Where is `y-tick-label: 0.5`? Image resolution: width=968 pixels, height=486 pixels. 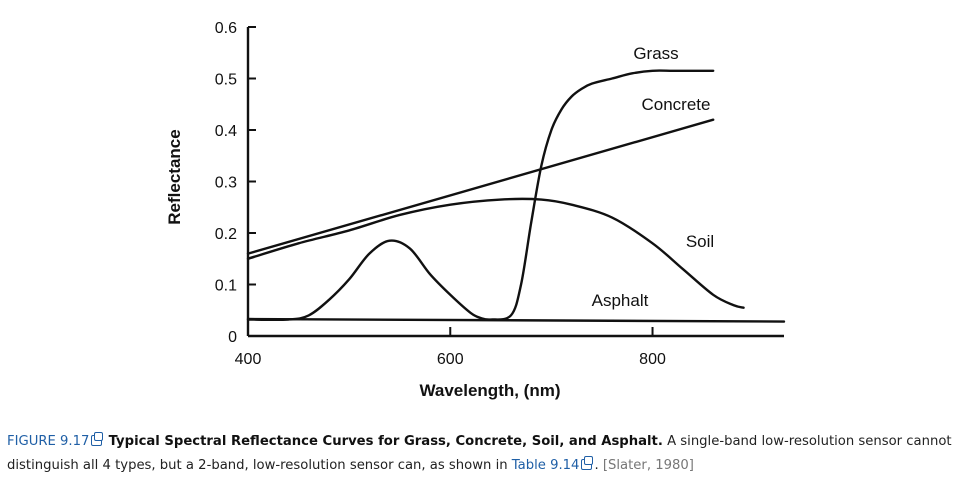 y-tick-label: 0.5 is located at coordinates (226, 80).